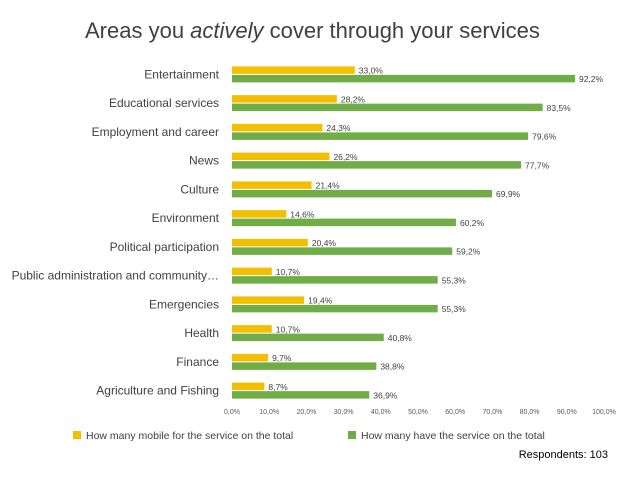 This screenshot has width=638, height=479. What do you see at coordinates (508, 194) in the screenshot?
I see `data-label-have: 69,9%` at bounding box center [508, 194].